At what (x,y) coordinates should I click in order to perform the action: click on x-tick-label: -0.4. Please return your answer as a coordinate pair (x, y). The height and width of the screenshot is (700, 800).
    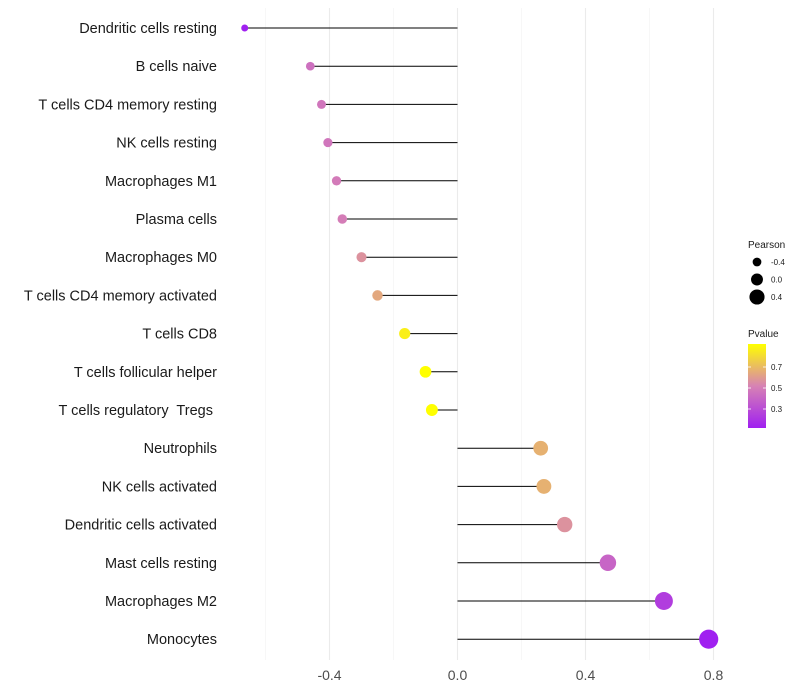
    Looking at the image, I should click on (329, 675).